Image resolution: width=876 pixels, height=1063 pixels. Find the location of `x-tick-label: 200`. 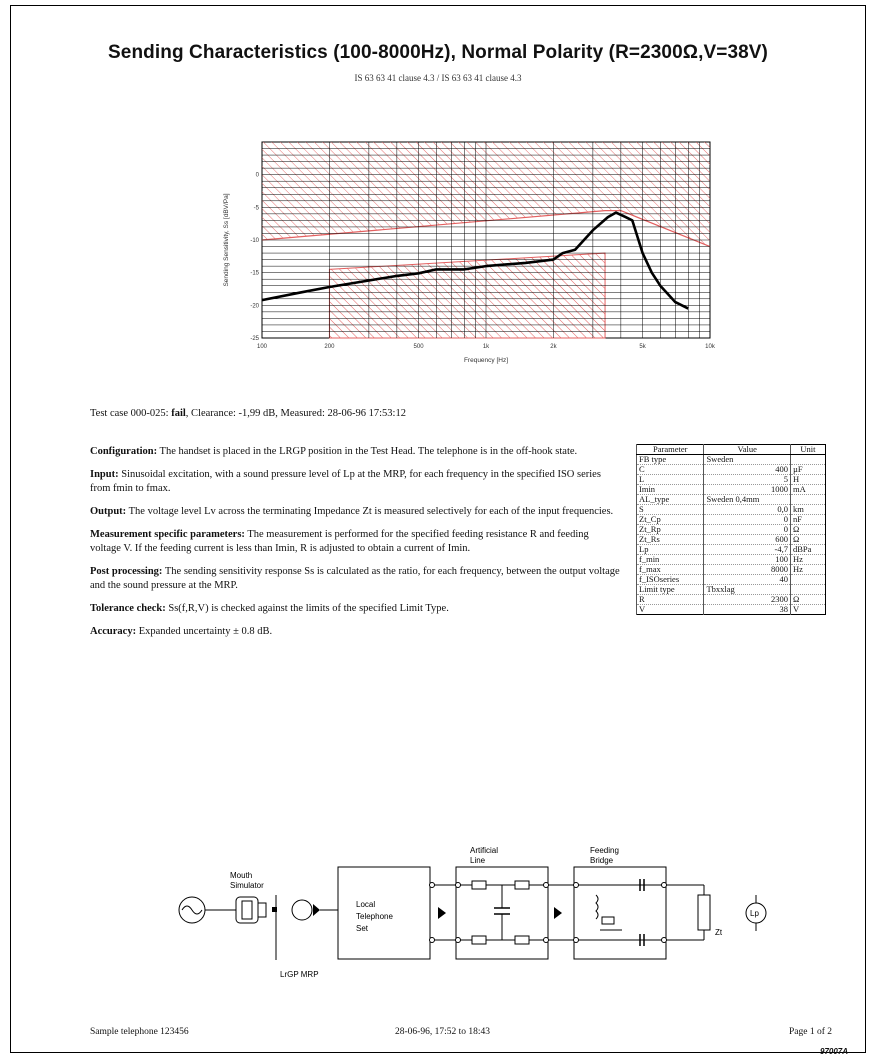

x-tick-label: 200 is located at coordinates (329, 347).